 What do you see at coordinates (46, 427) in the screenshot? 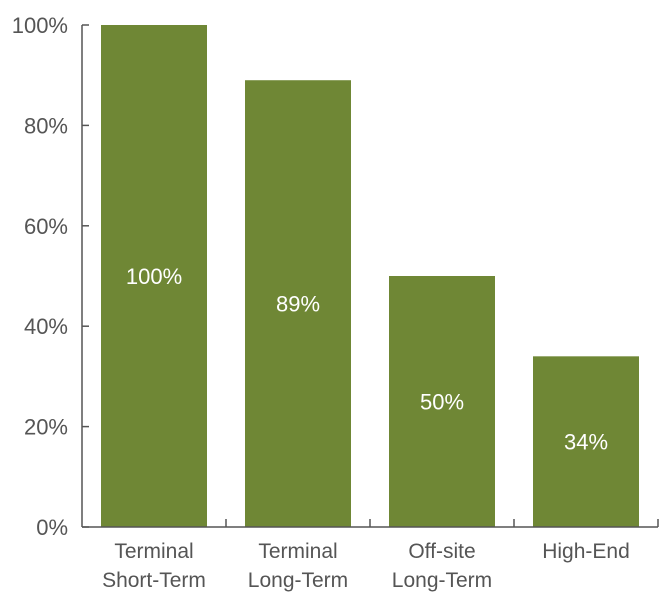
I see `y-tick-label: 20%` at bounding box center [46, 427].